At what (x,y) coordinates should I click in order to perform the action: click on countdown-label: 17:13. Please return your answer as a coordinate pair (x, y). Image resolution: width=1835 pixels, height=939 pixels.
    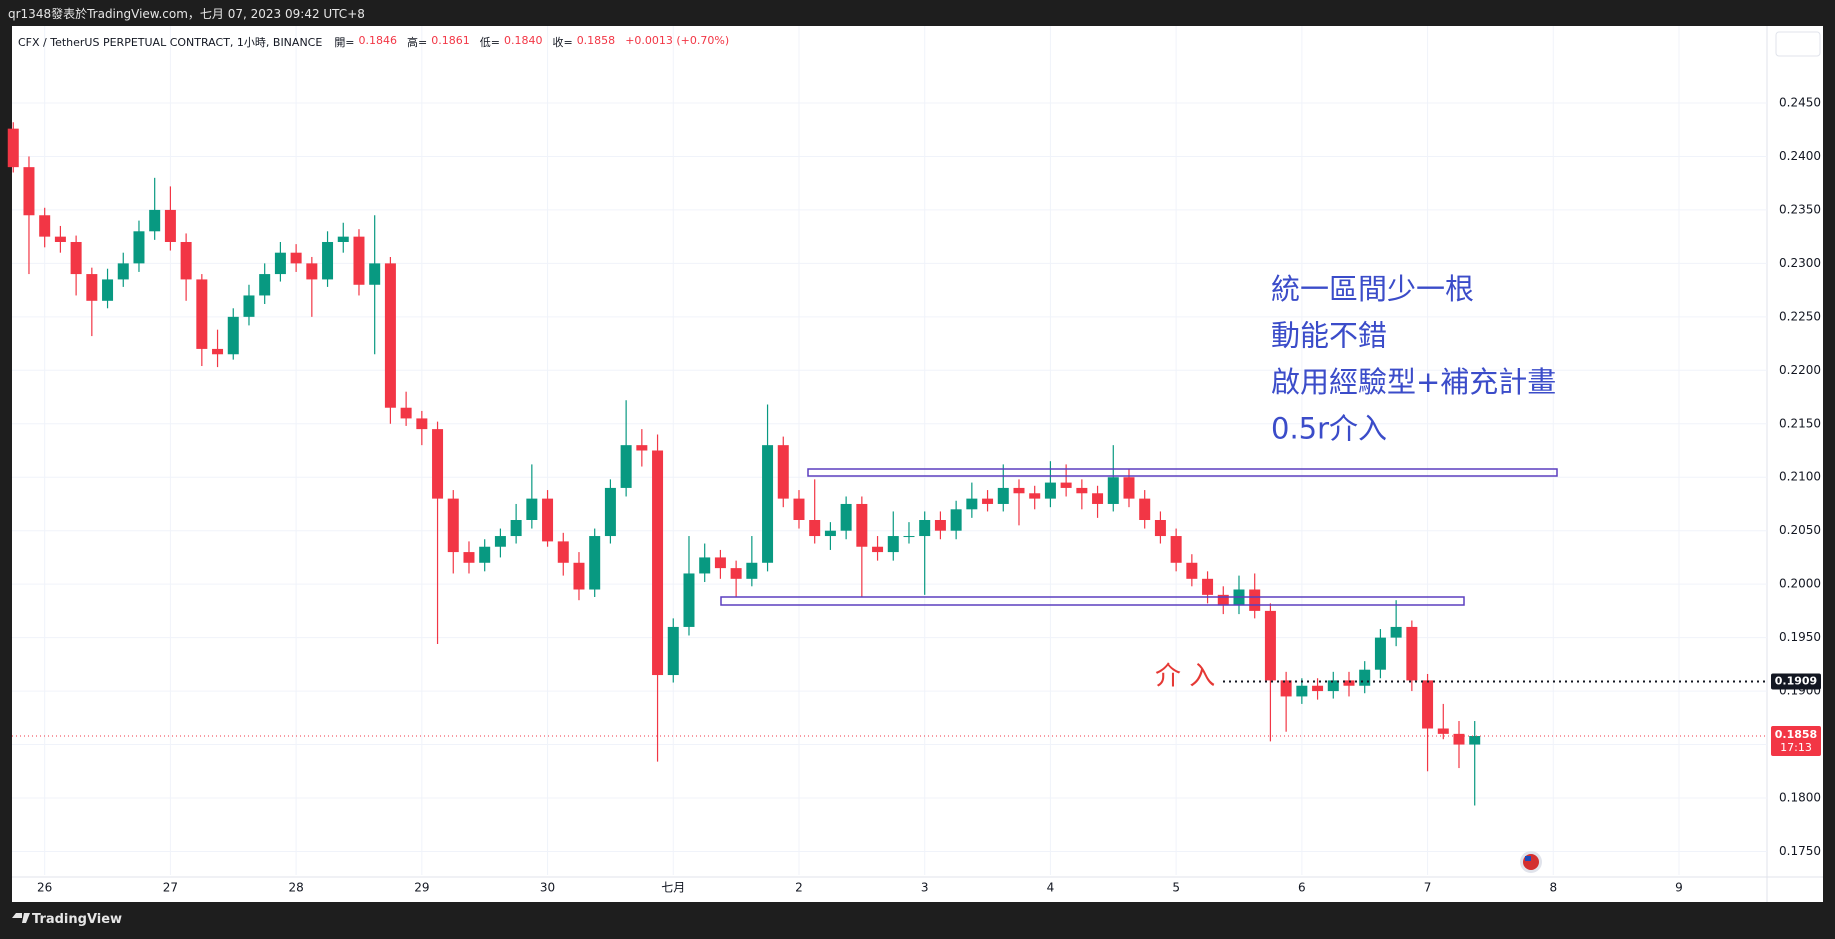
    Looking at the image, I should click on (1796, 747).